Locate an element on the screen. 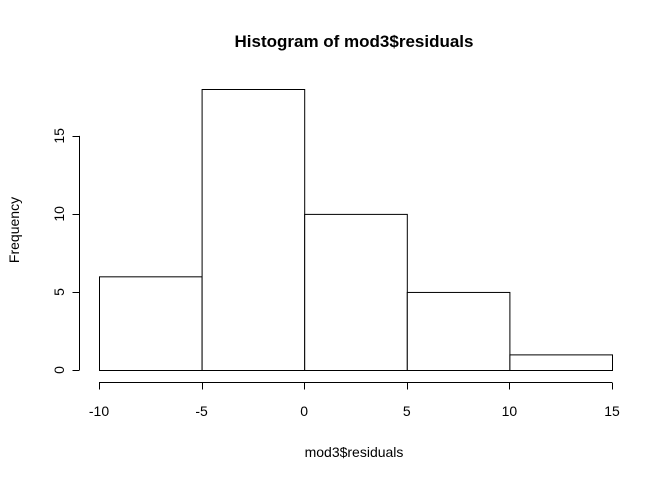  y-tick-label: 0 is located at coordinates (59, 370).